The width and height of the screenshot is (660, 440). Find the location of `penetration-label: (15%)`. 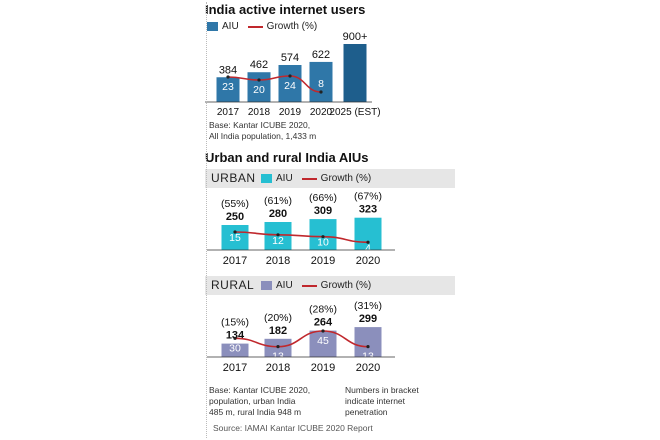

penetration-label: (15%) is located at coordinates (235, 323).